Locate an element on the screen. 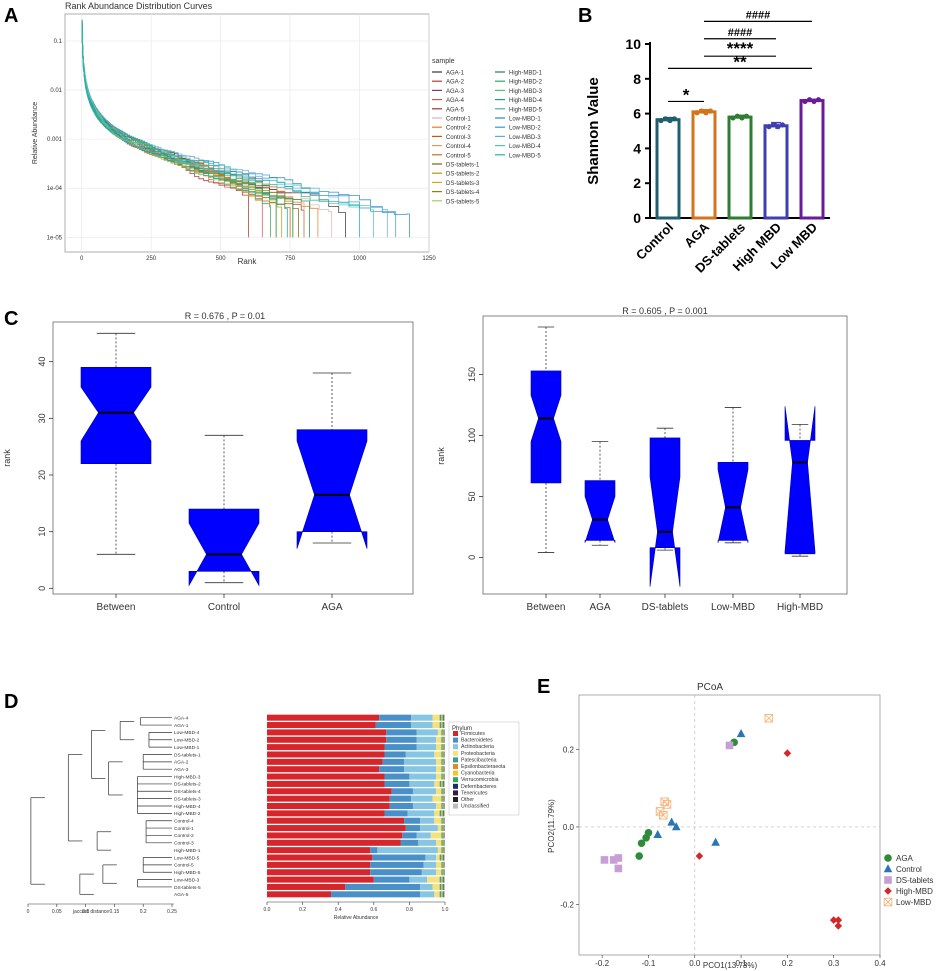  pcoa-y-tick-label: 0.0 is located at coordinates (569, 827).